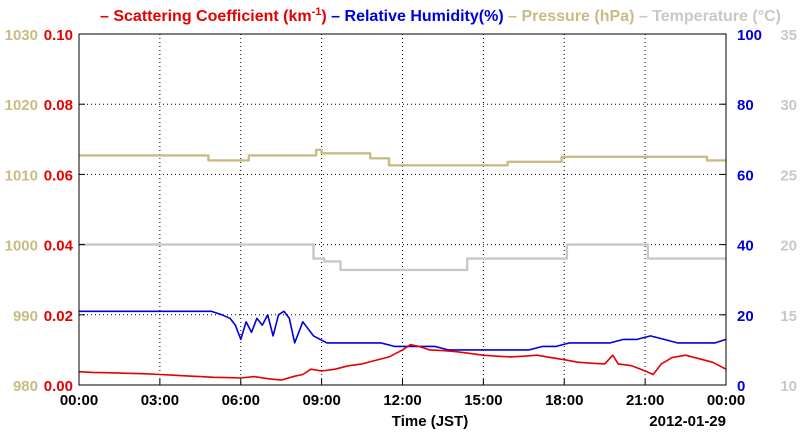 The width and height of the screenshot is (800, 434). What do you see at coordinates (402, 257) in the screenshot?
I see `series-line-temperature` at bounding box center [402, 257].